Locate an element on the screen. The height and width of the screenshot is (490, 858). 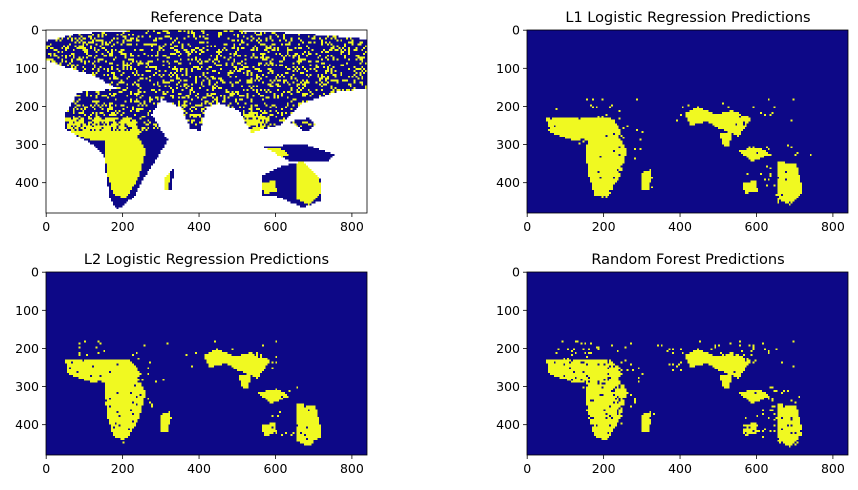
subplot-title: Reference Data is located at coordinates (206, 18).